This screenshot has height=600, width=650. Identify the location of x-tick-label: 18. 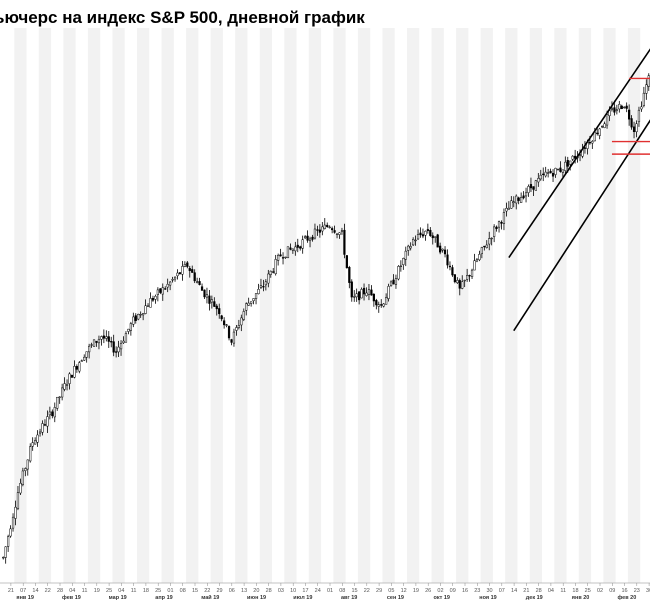
(575, 591).